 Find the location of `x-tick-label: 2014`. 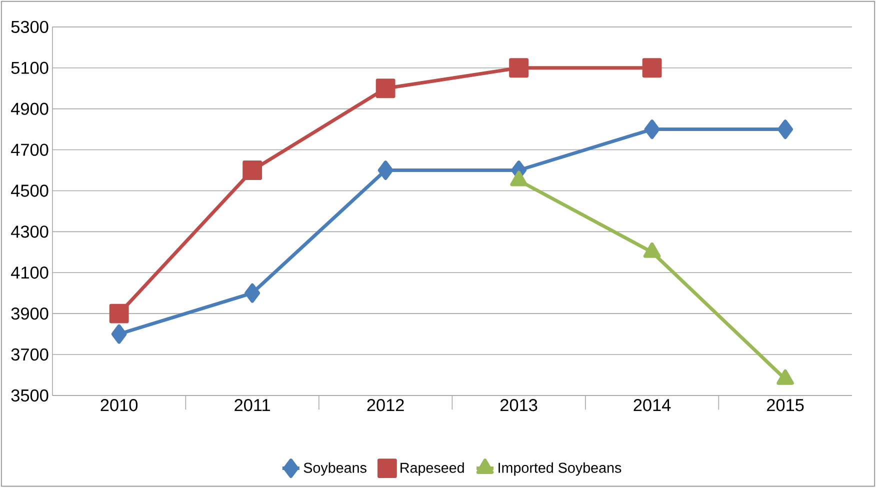

x-tick-label: 2014 is located at coordinates (652, 405).